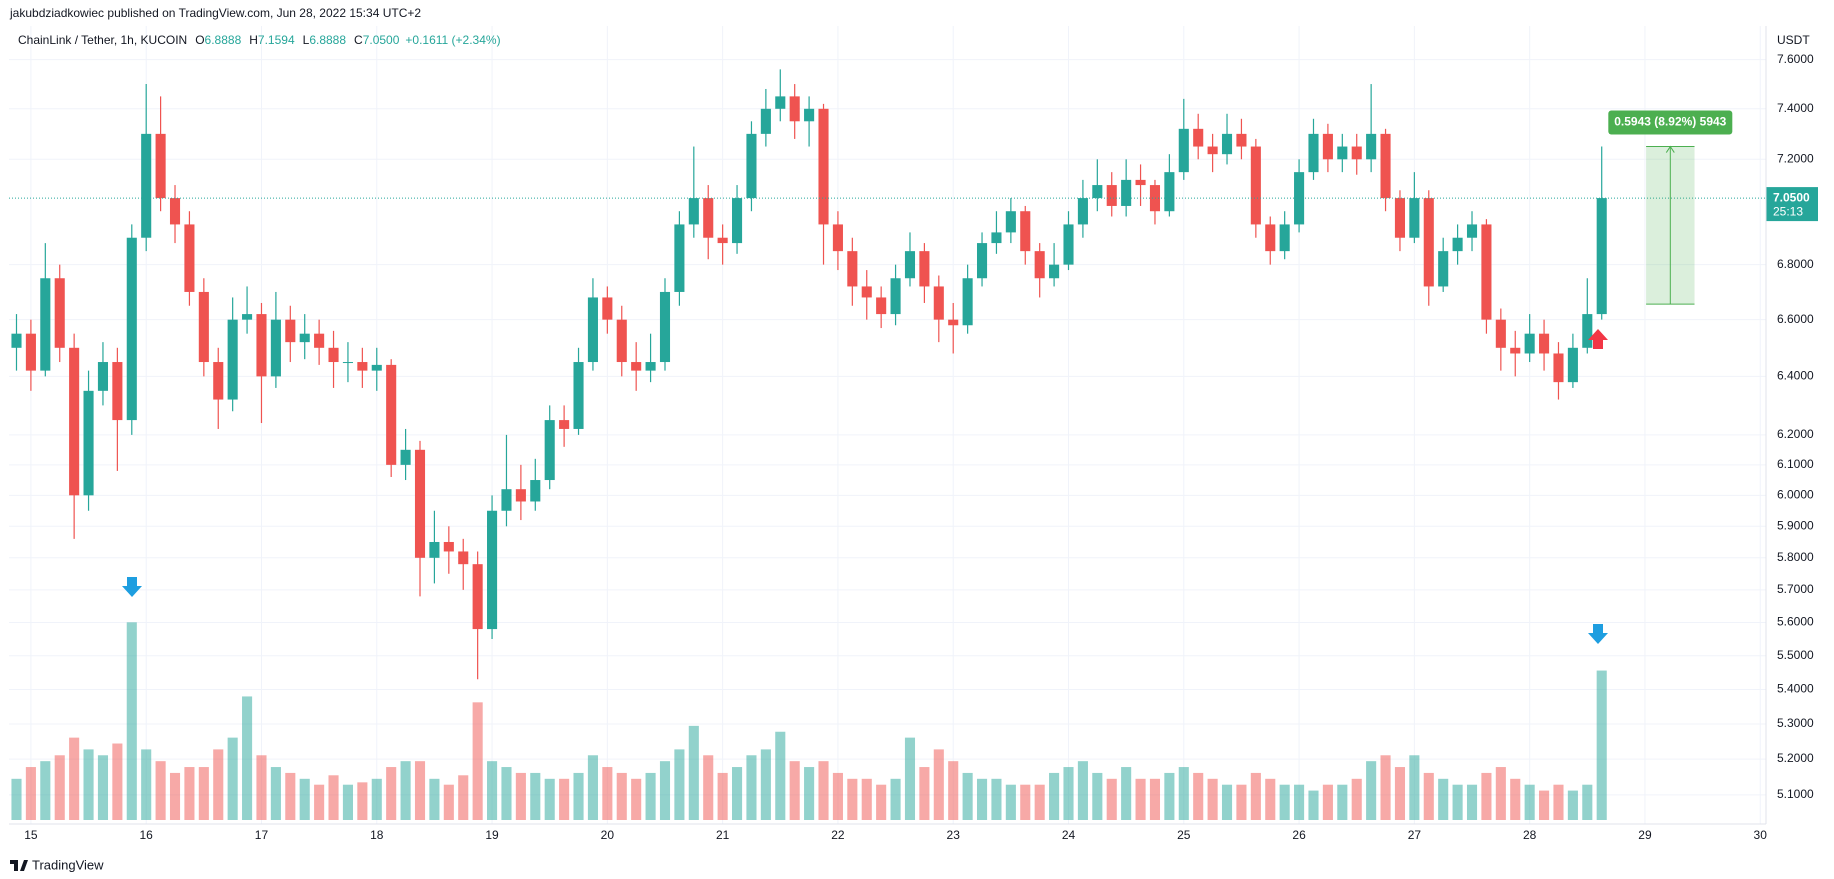 The height and width of the screenshot is (879, 1834). I want to click on legend-ohlc-label: O, so click(199, 40).